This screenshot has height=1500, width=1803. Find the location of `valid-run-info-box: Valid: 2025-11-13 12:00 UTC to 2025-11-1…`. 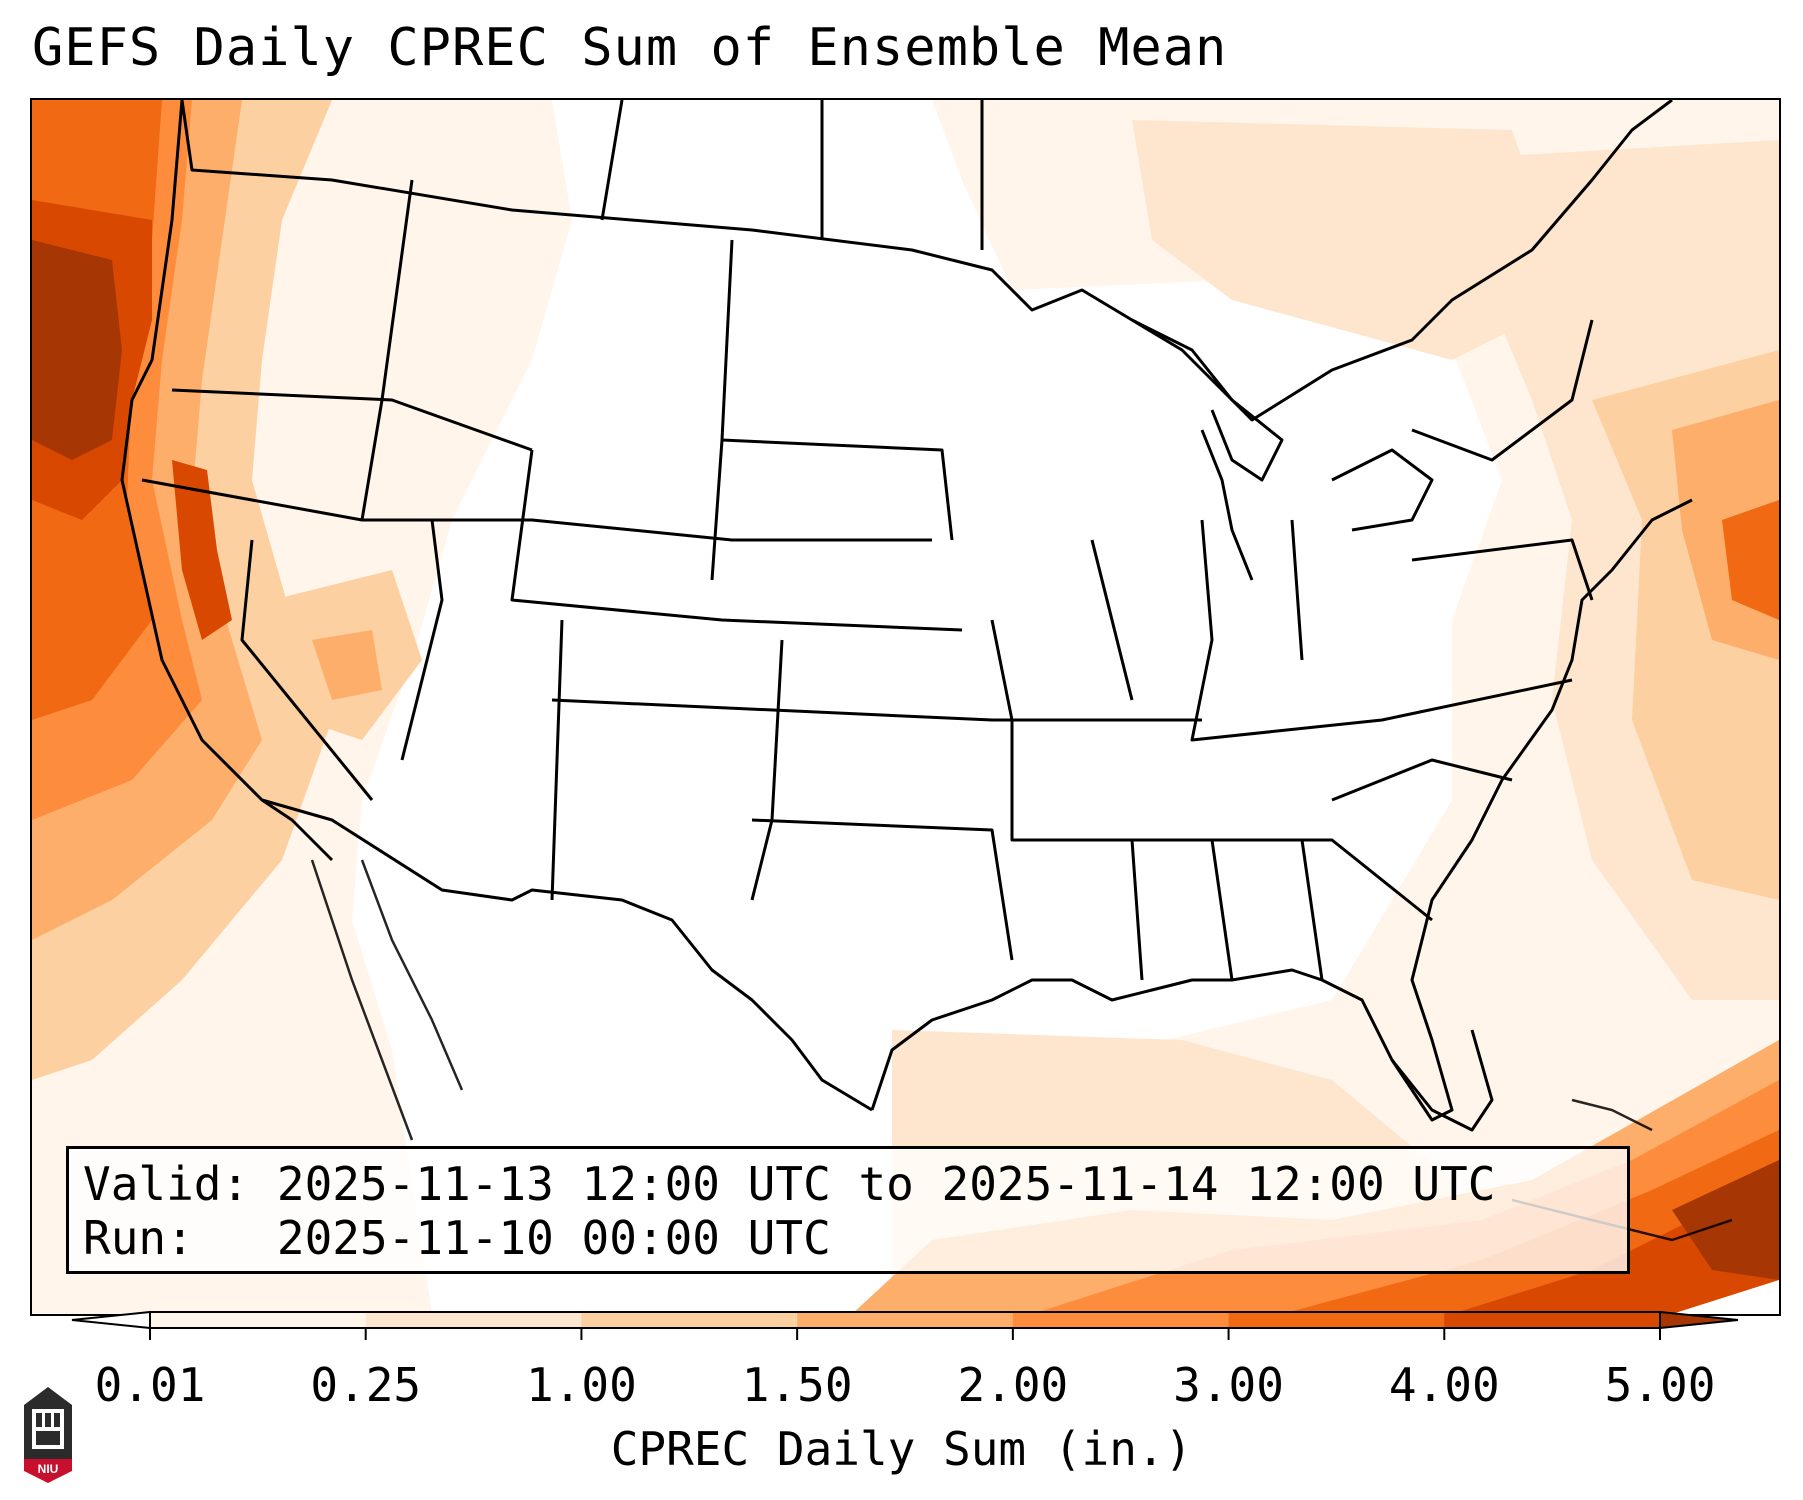

valid-run-info-box: Valid: 2025-11-13 12:00 UTC to 2025-11-1… is located at coordinates (848, 1210).